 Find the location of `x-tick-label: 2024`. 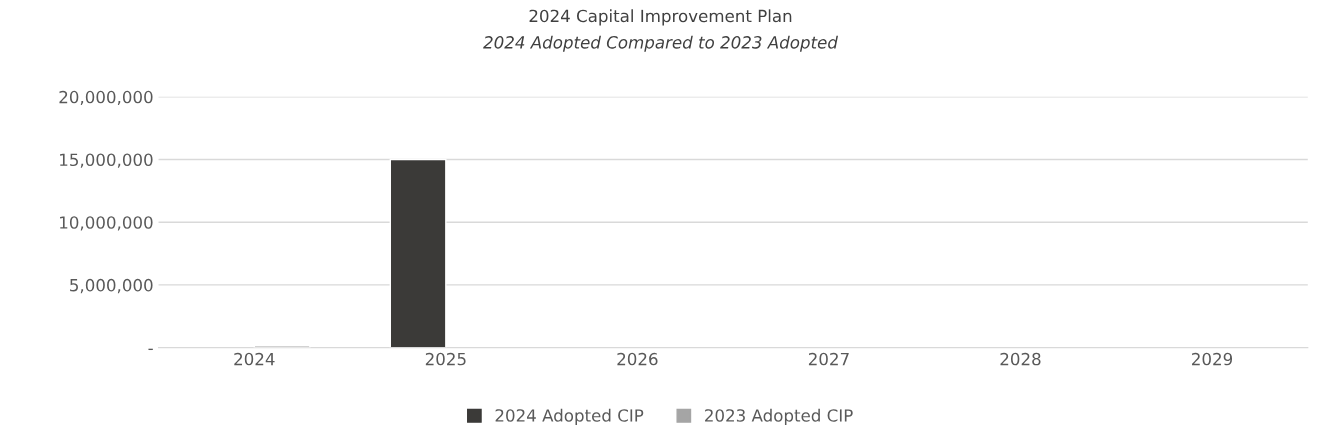

x-tick-label: 2024 is located at coordinates (254, 359).